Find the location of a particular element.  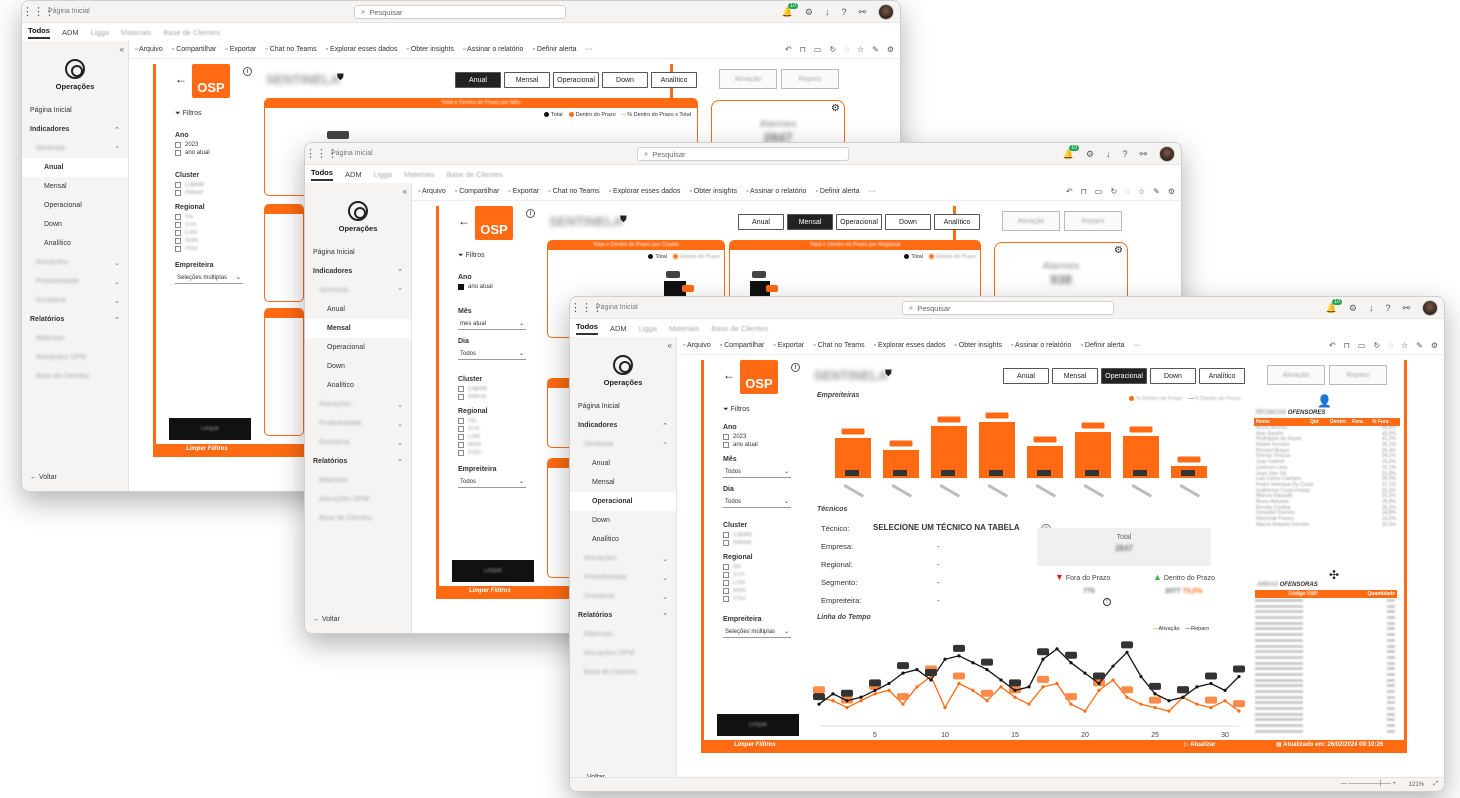

contractor-bar is located at coordinates (997, 450).